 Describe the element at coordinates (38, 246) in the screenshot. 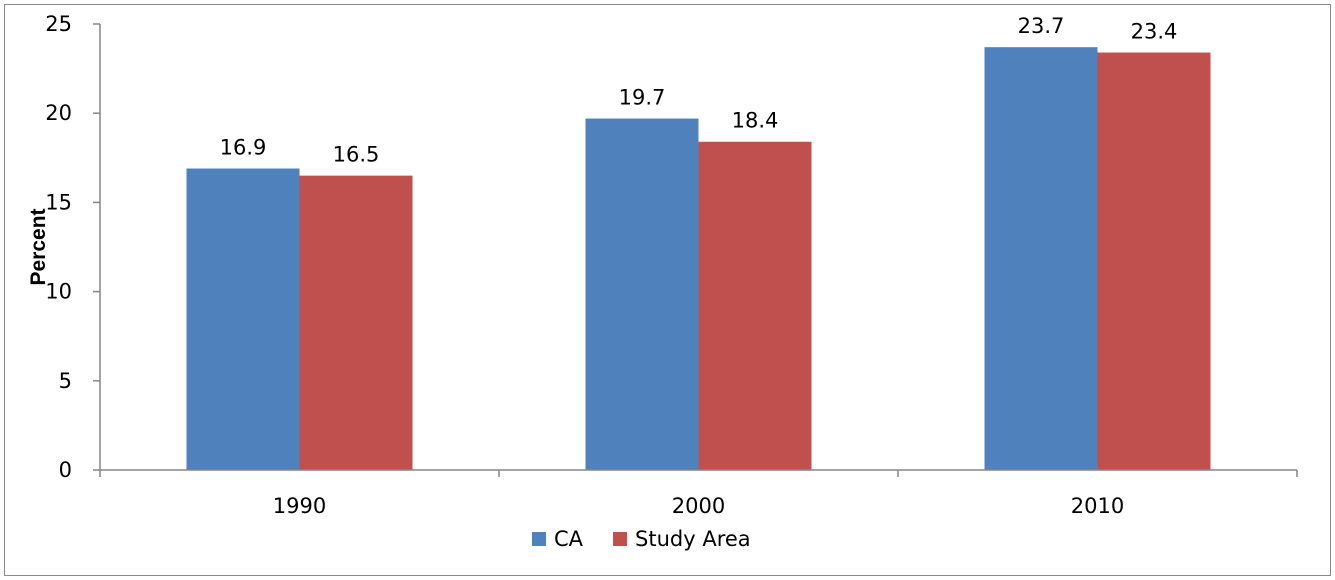

I see `y-axis-title: Percent` at that location.